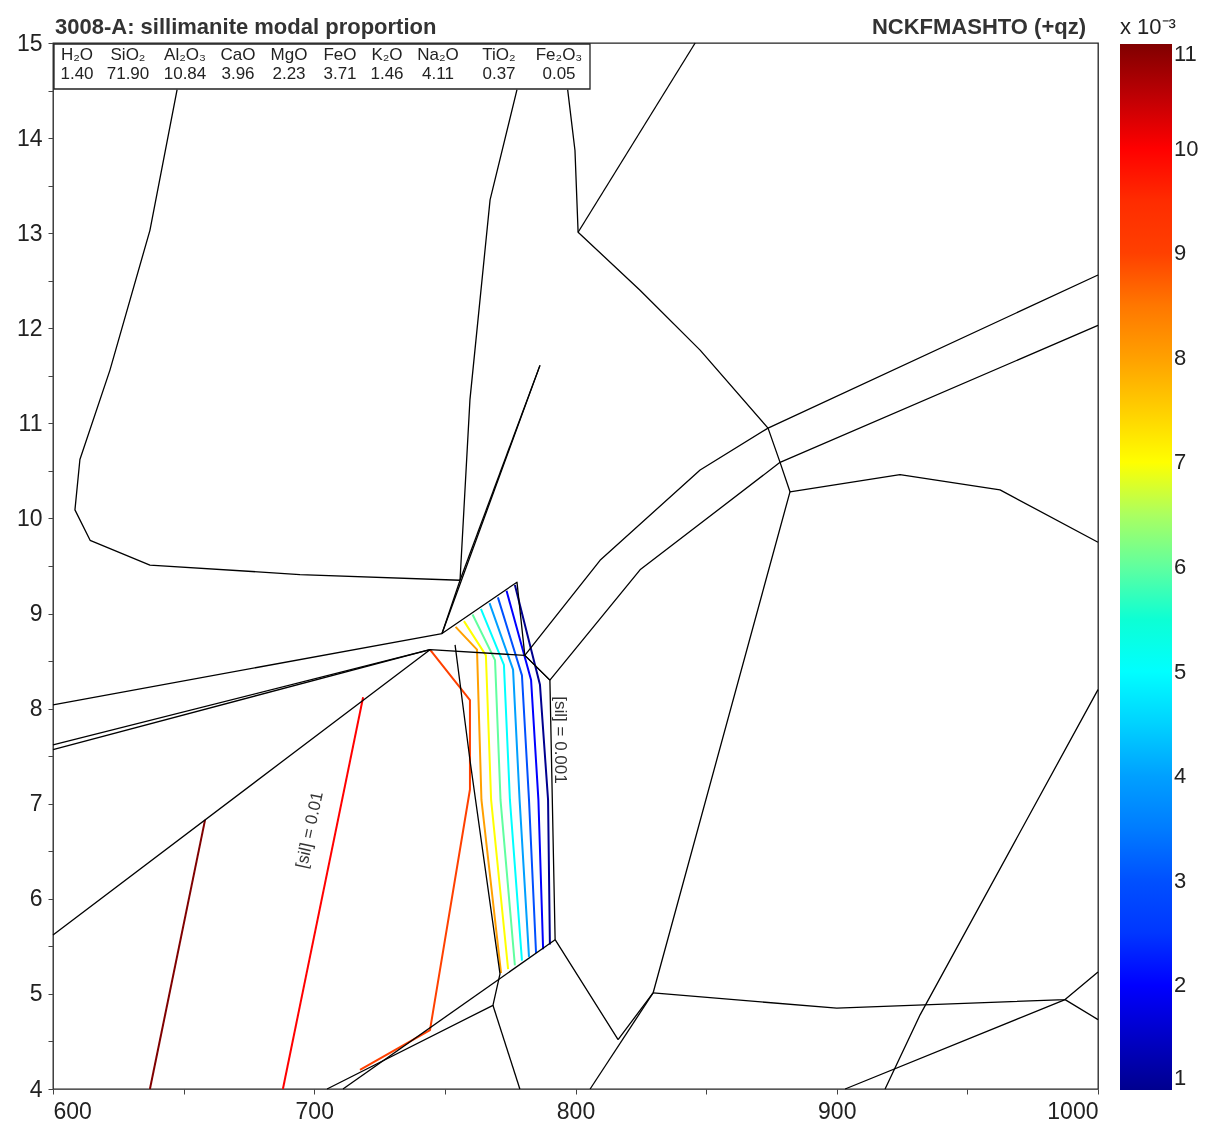 The image size is (1214, 1140). I want to click on y-tick-label: 7, so click(36, 803).